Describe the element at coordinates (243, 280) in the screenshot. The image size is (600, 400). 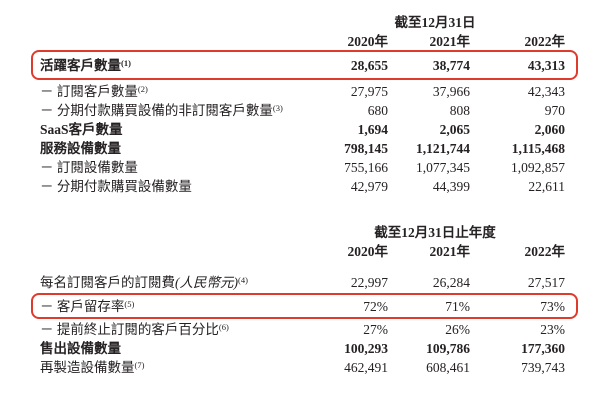
I see `footnote-marker: (4)` at that location.